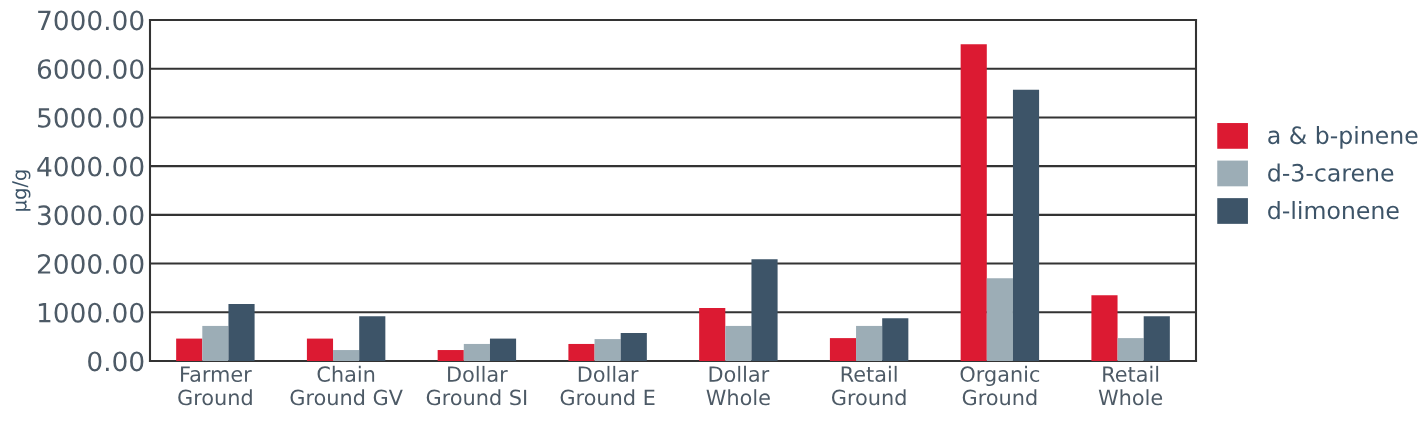 Image resolution: width=1422 pixels, height=433 pixels. I want to click on x-tick-label: Chain Ground GV, so click(346, 385).